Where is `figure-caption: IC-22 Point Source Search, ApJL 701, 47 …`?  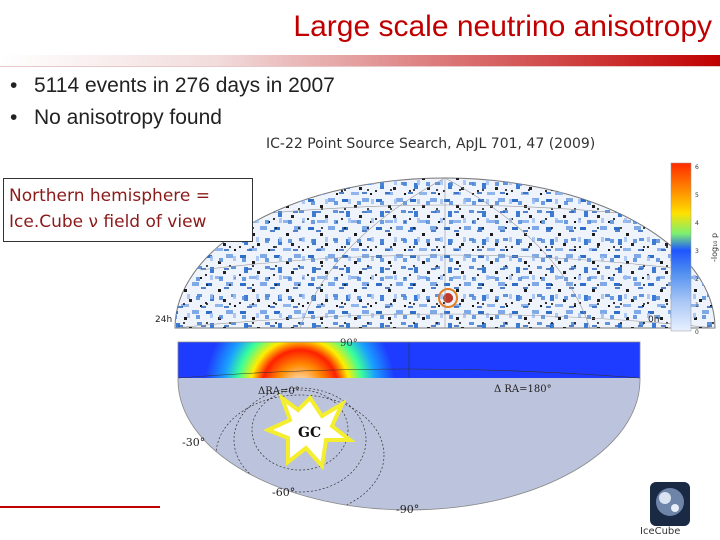
figure-caption: IC-22 Point Source Search, ApJL 701, 47 … is located at coordinates (431, 144).